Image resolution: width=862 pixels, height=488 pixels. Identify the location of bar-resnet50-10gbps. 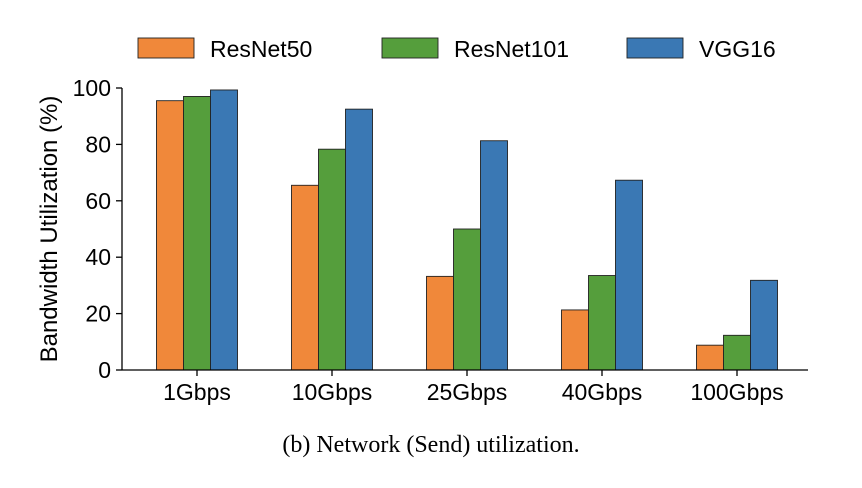
(305, 277).